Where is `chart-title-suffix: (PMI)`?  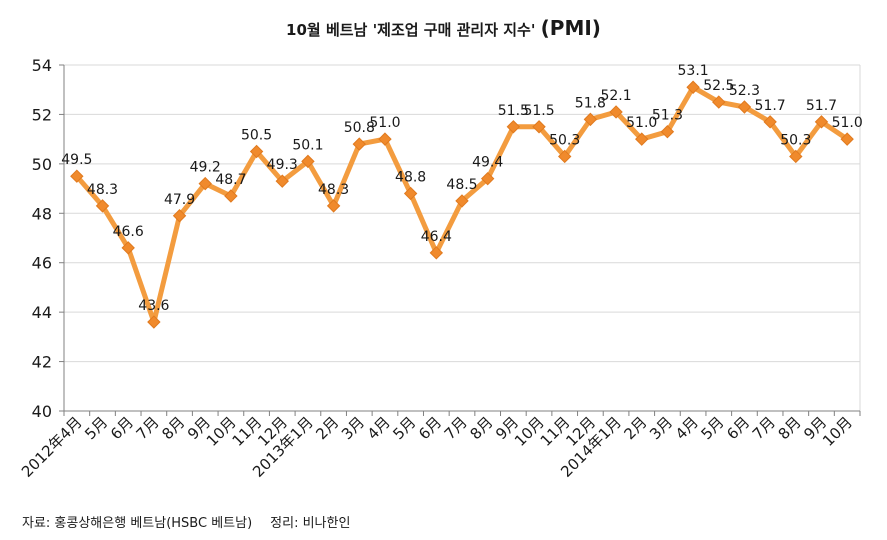
chart-title-suffix: (PMI) is located at coordinates (570, 28).